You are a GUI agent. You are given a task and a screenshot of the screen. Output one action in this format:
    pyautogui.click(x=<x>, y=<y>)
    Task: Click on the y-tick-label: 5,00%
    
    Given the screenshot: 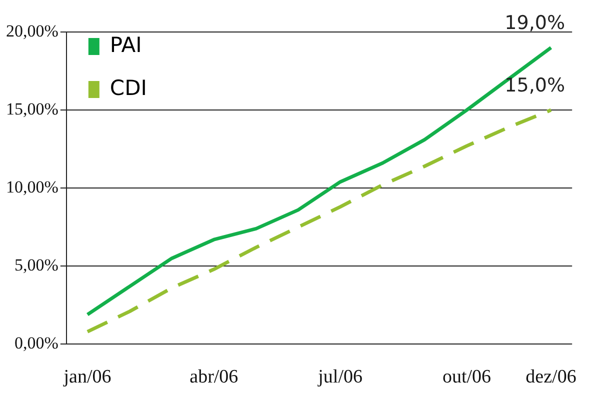 What is the action you would take?
    pyautogui.click(x=36, y=265)
    